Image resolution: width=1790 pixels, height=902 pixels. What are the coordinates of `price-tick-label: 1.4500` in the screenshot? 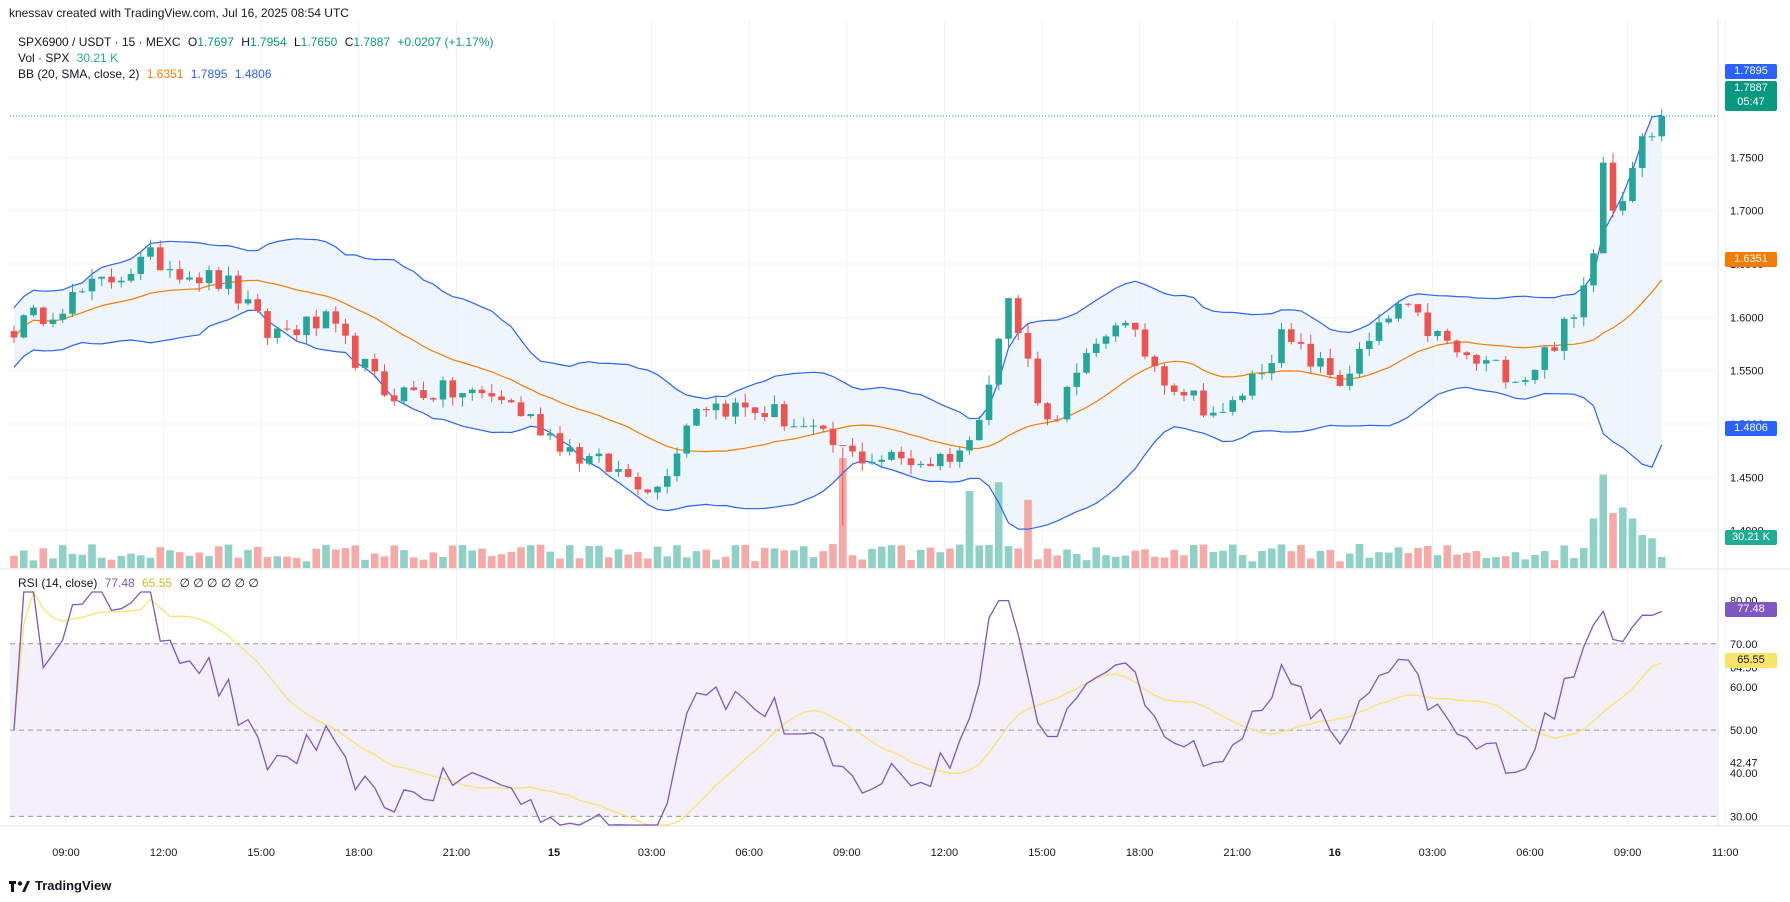 It's located at (1747, 478).